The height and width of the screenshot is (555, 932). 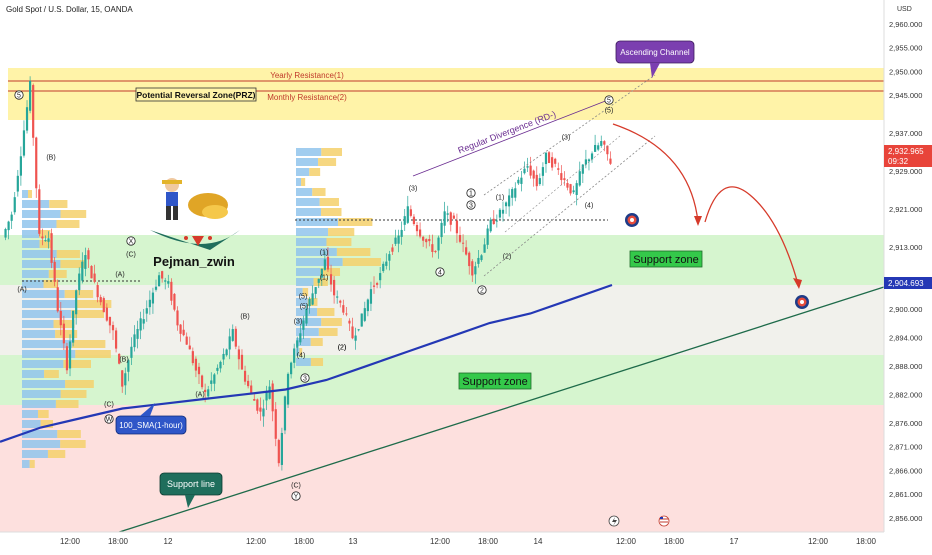 What do you see at coordinates (353, 541) in the screenshot?
I see `x-tick-label: 13` at bounding box center [353, 541].